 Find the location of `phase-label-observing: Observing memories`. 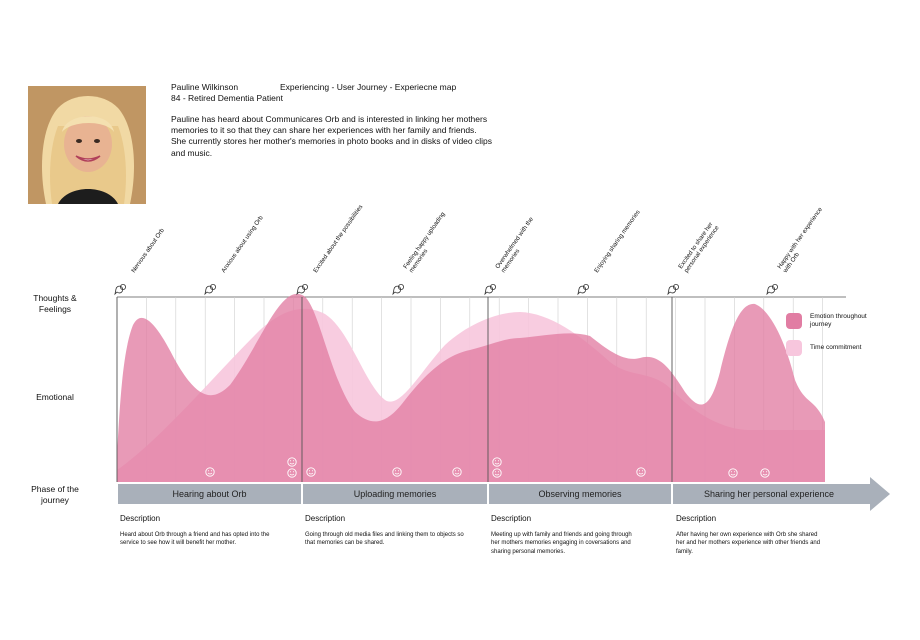

phase-label-observing: Observing memories is located at coordinates (580, 494).